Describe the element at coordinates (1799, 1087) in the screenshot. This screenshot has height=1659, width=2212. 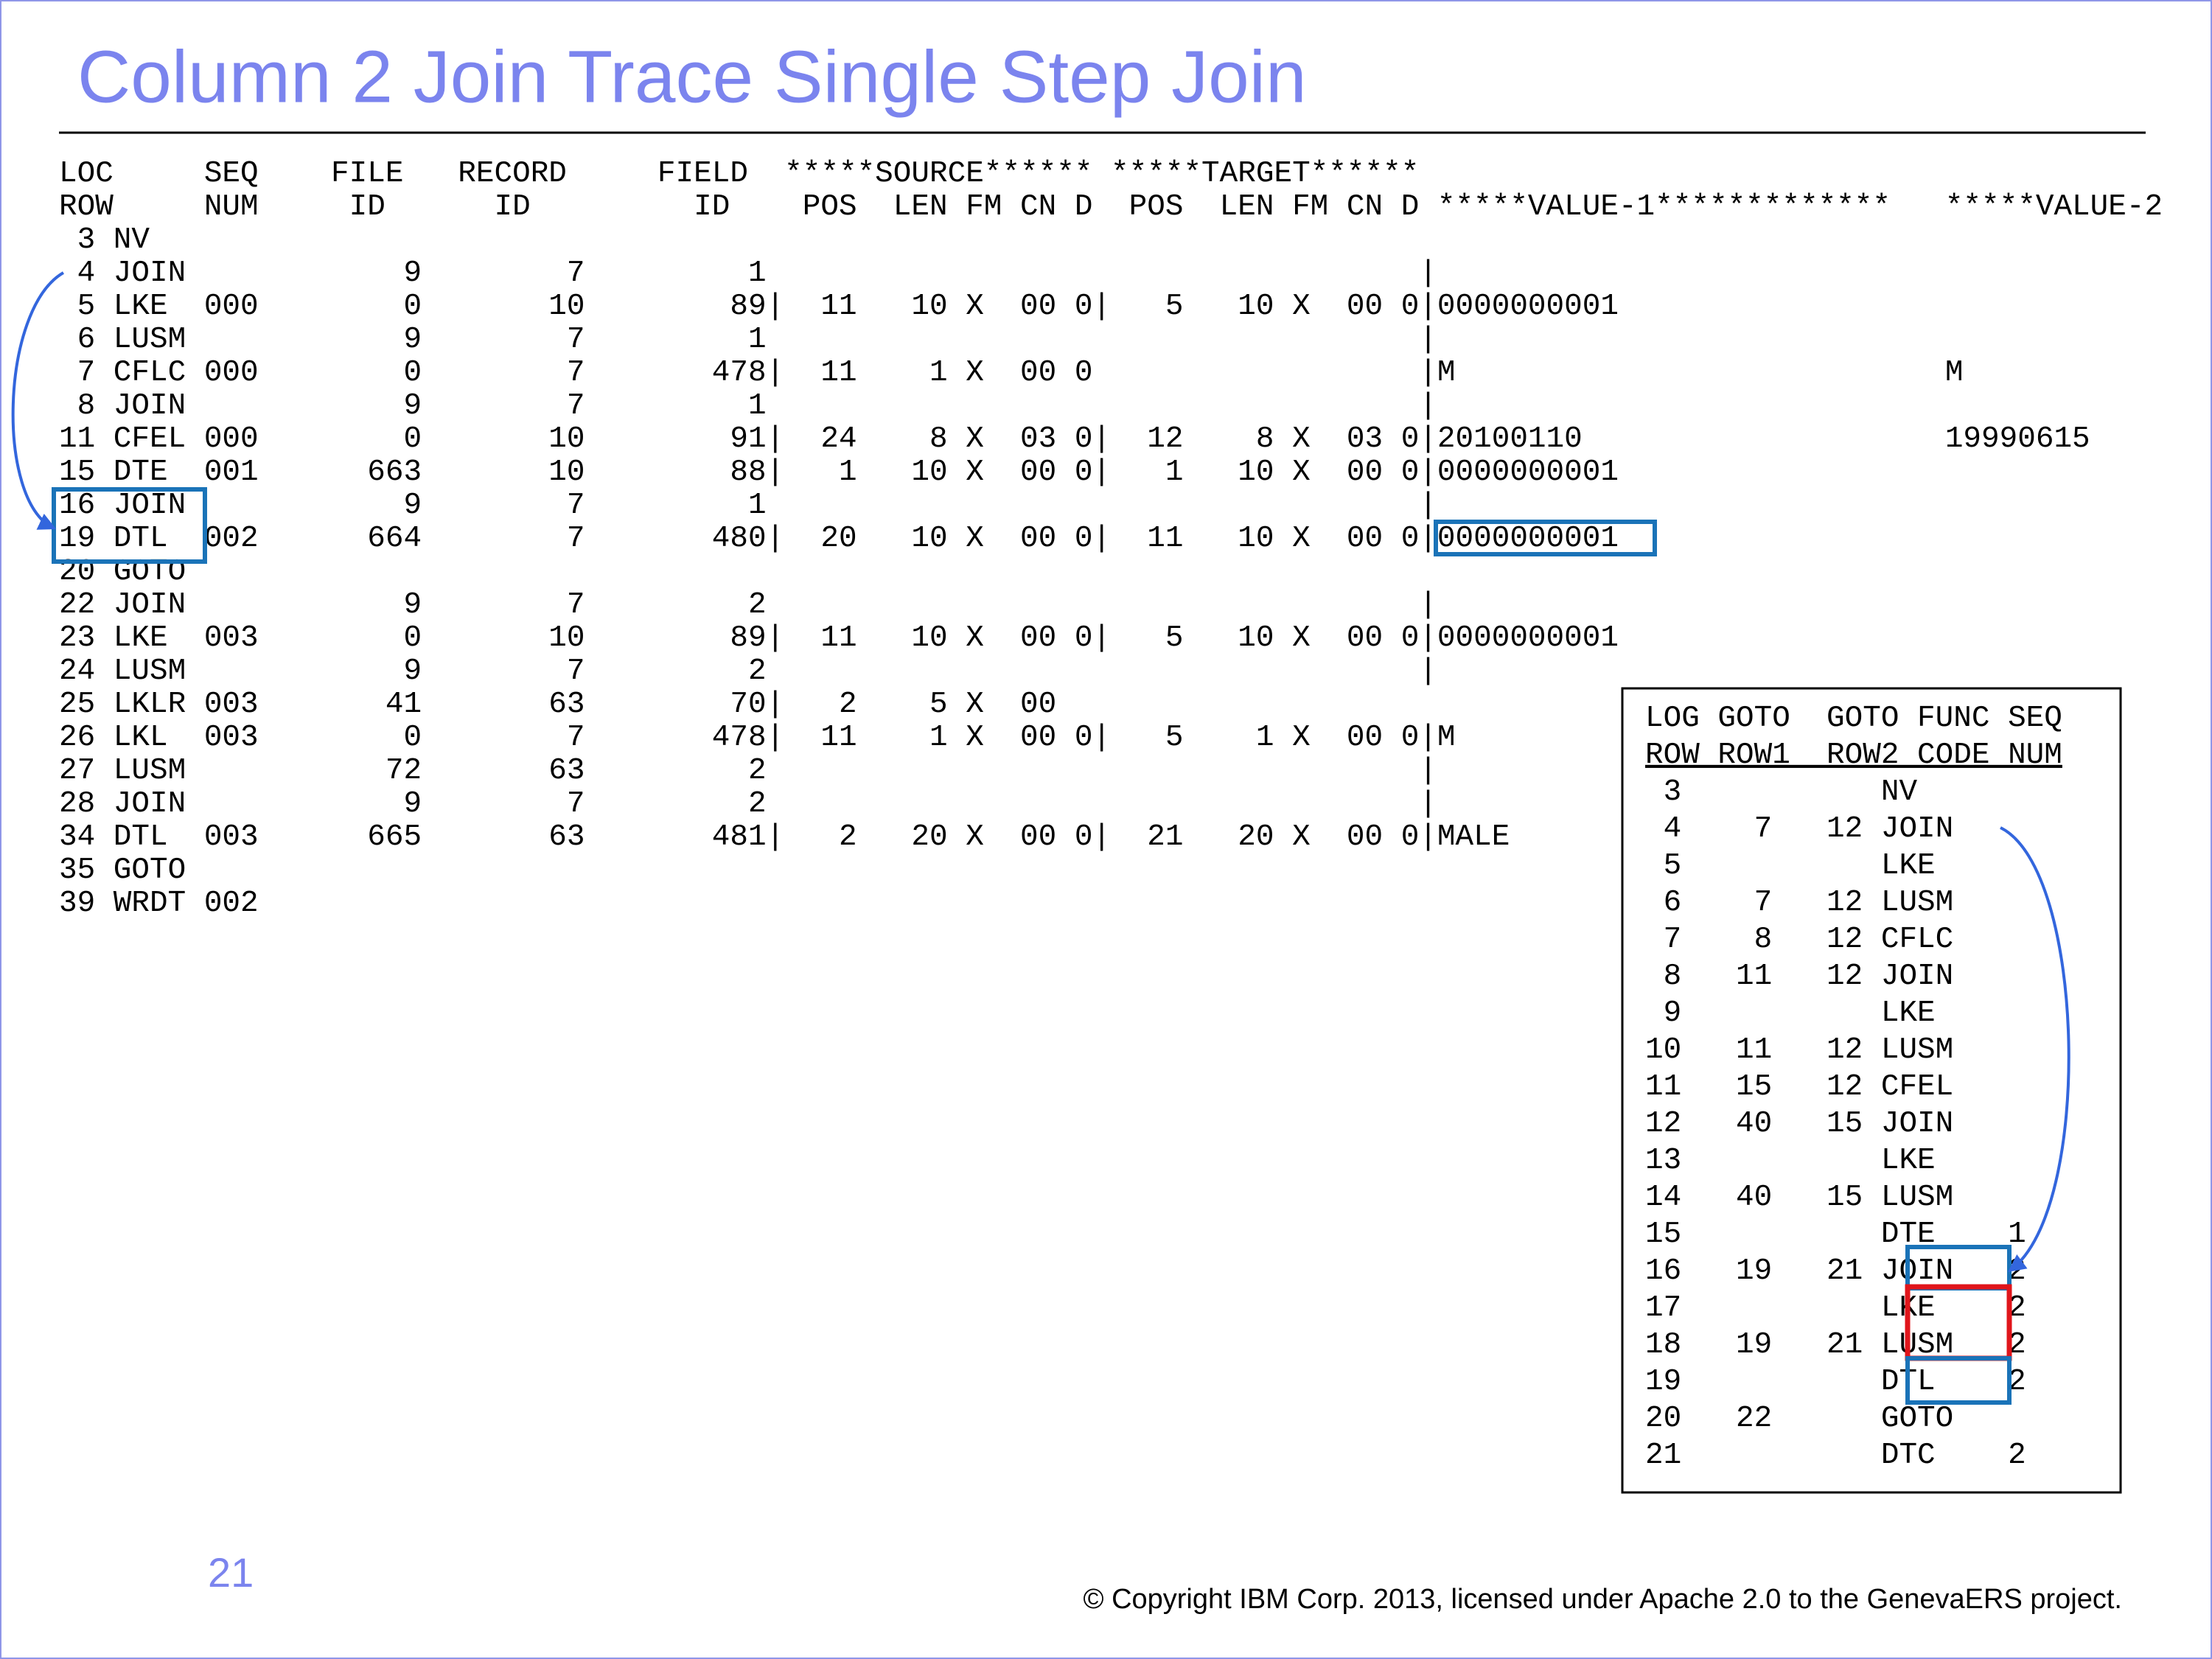
I see `summary-row: 11 15 12 CFEL` at that location.